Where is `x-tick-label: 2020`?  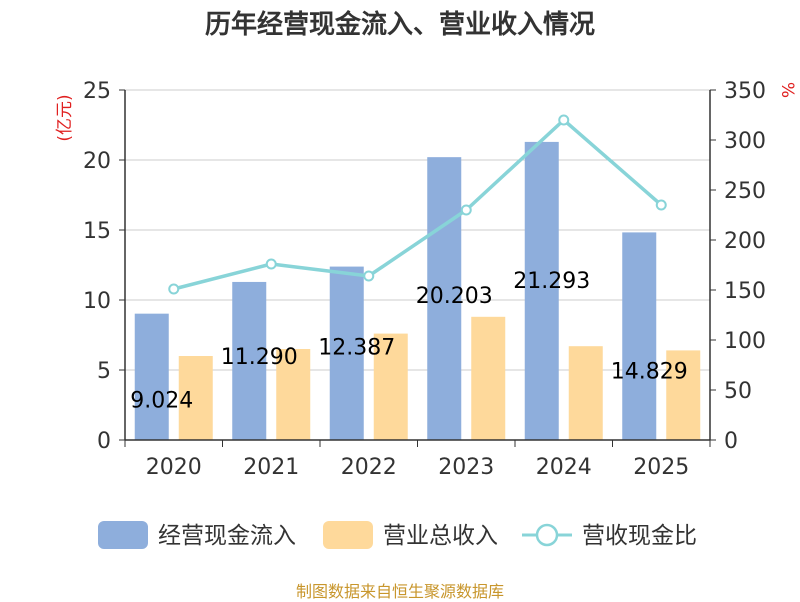
x-tick-label: 2020 is located at coordinates (174, 467).